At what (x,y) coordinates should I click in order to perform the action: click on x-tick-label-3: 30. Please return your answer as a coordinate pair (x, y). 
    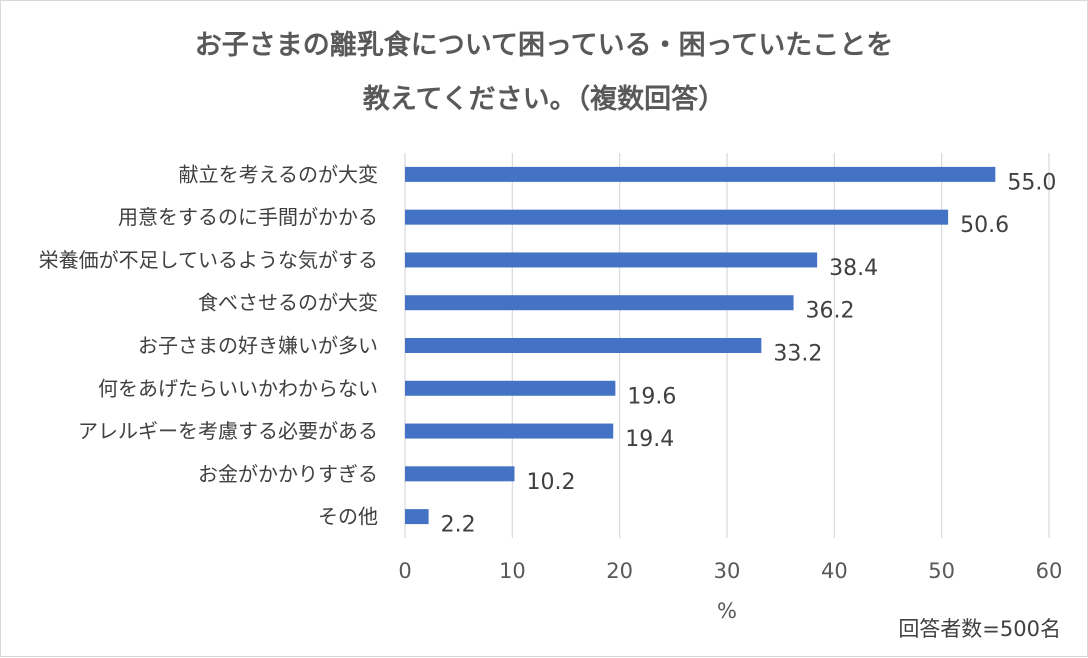
    Looking at the image, I should click on (727, 571).